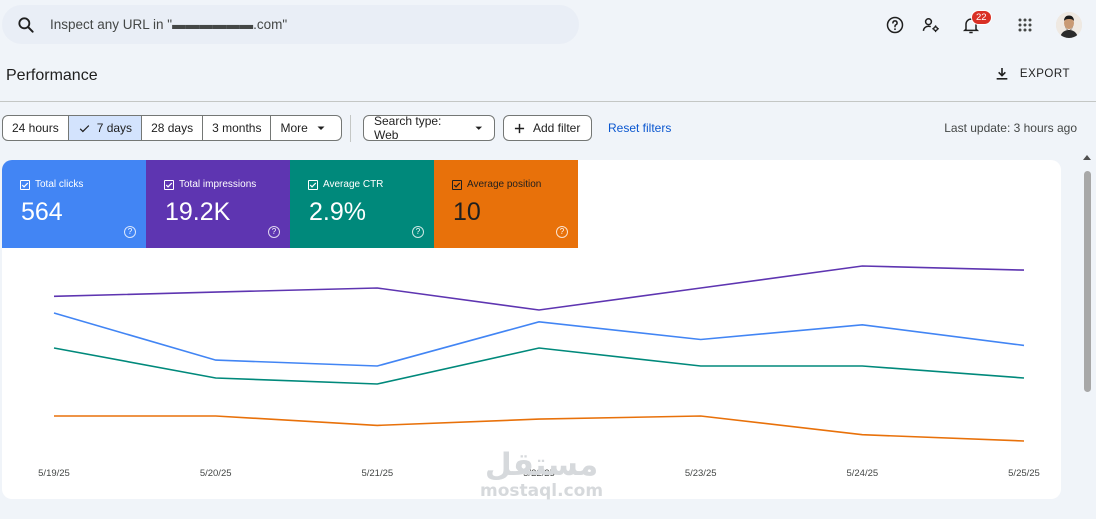 This screenshot has width=1096, height=519. I want to click on page-title: Performance, so click(52, 75).